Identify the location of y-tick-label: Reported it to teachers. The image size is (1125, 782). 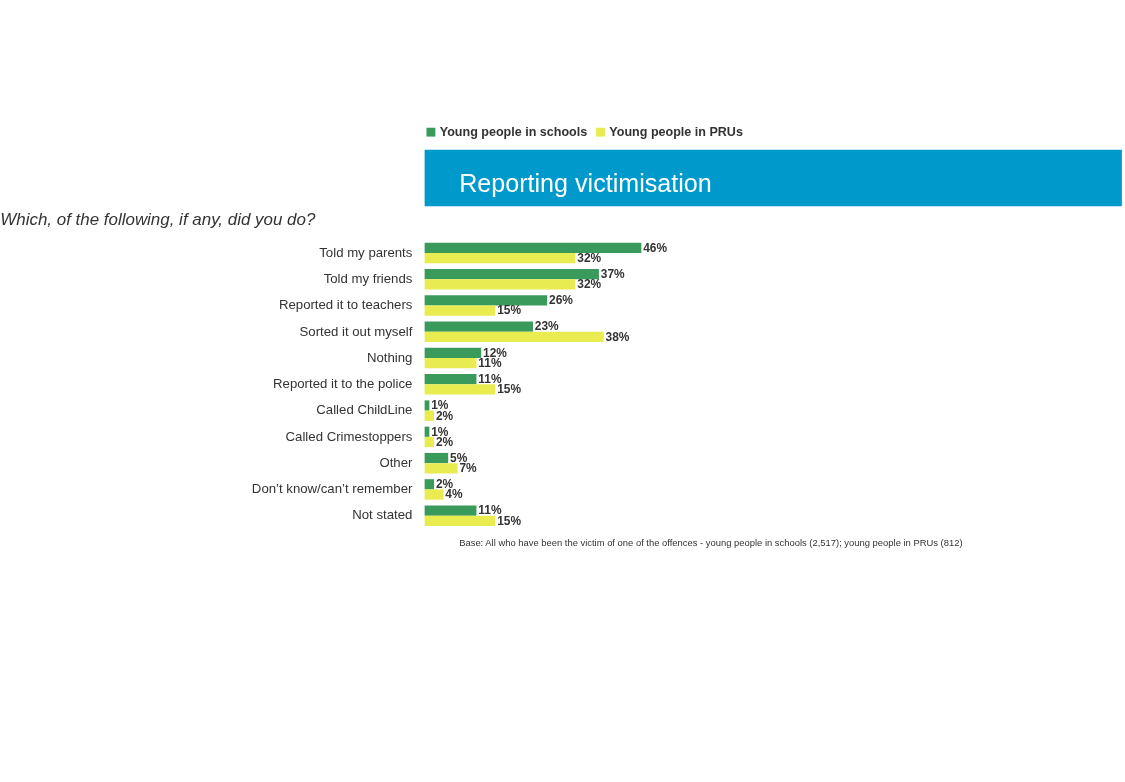
(345, 305).